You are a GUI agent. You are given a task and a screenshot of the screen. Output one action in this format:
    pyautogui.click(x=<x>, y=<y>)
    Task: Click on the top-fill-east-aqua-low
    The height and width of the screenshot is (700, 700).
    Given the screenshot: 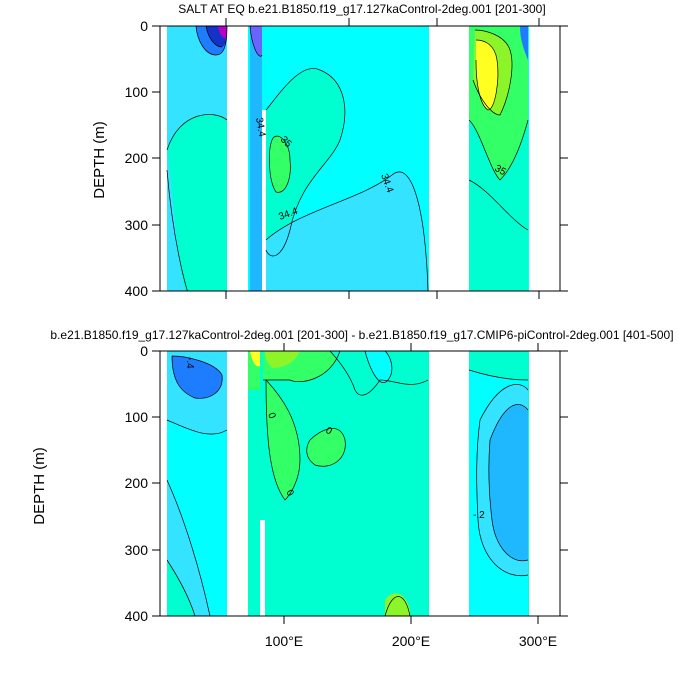 What is the action you would take?
    pyautogui.click(x=498, y=235)
    